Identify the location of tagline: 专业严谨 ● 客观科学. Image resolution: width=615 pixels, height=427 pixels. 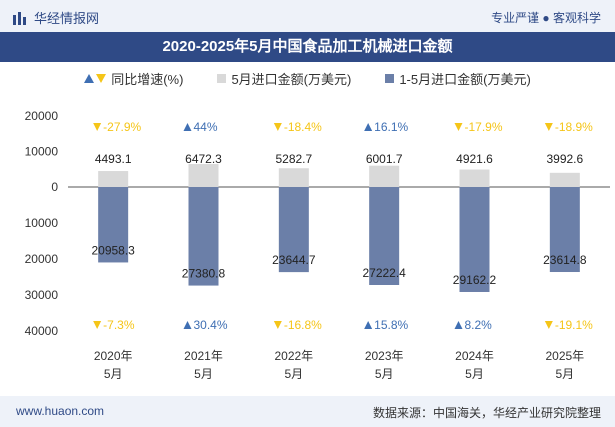
(546, 18).